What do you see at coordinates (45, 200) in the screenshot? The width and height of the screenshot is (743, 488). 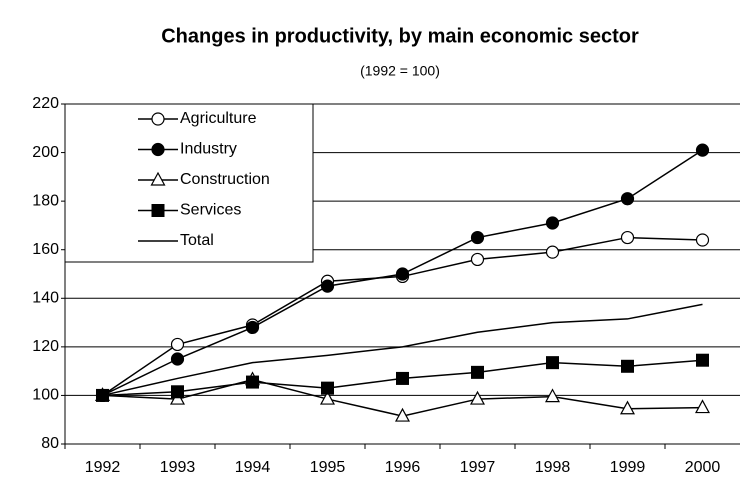 I see `y-tick-label: 180` at bounding box center [45, 200].